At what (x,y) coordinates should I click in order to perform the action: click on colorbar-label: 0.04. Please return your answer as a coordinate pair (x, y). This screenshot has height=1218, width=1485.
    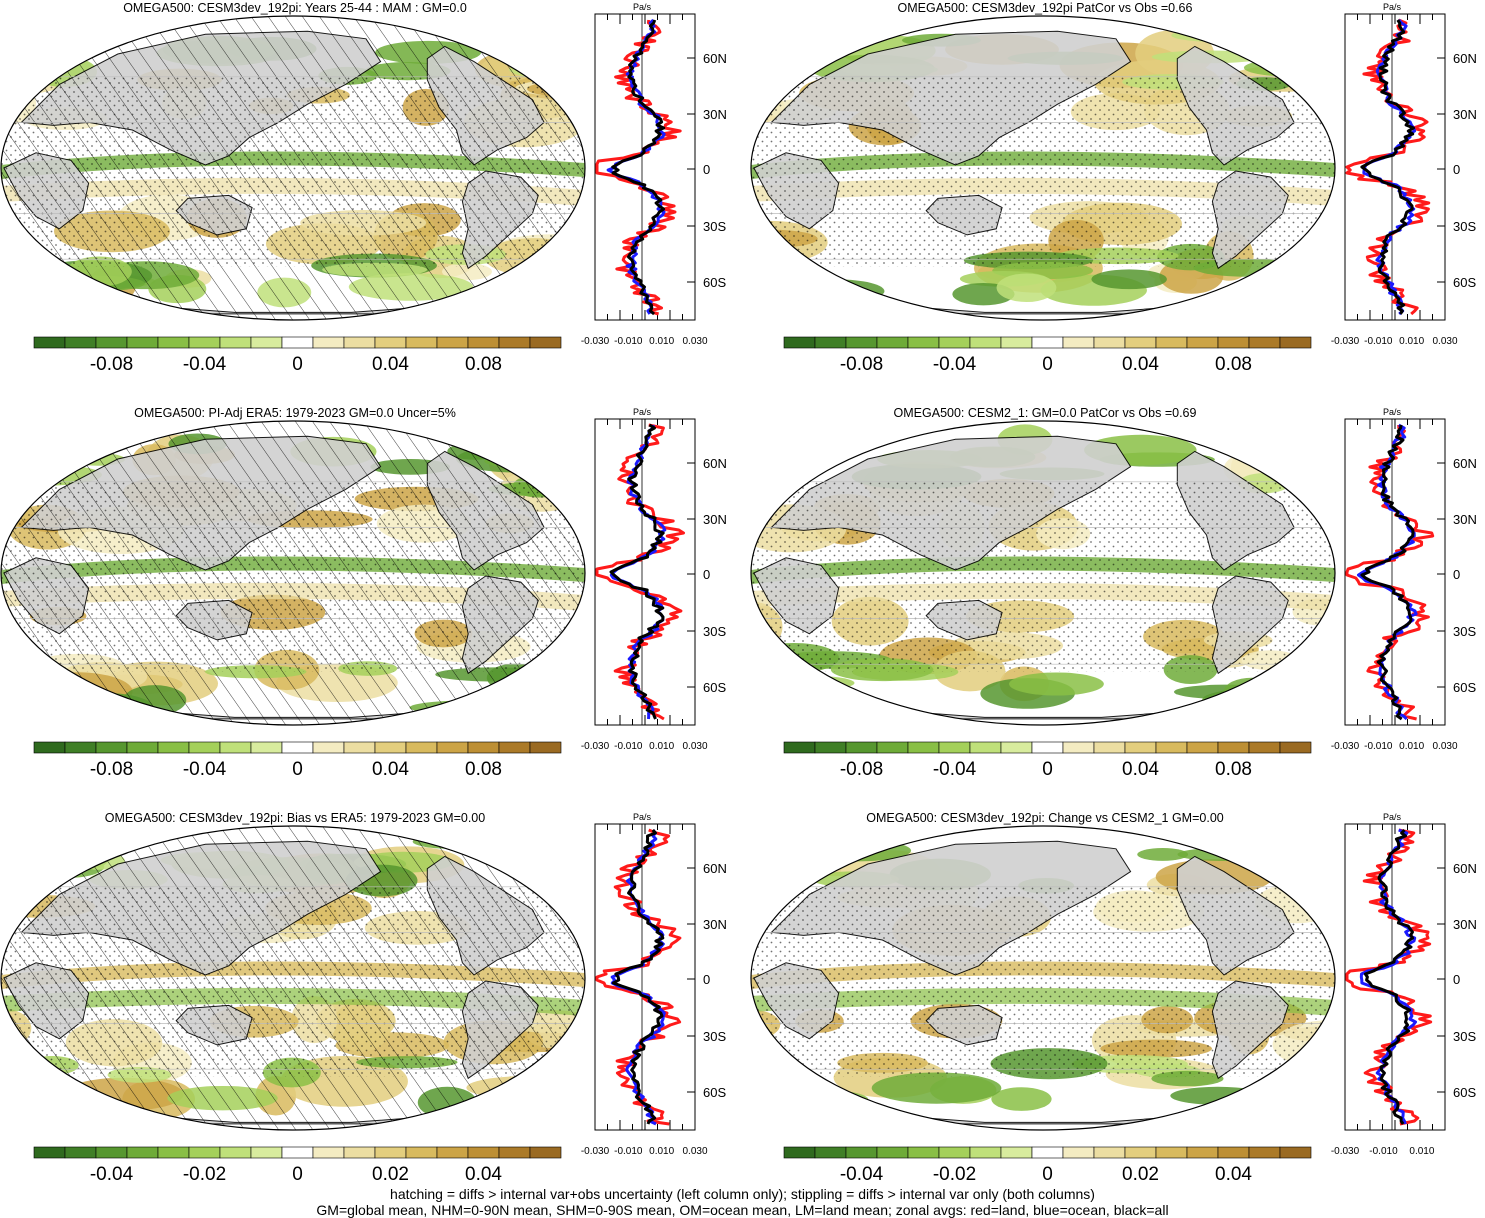
    Looking at the image, I should click on (1233, 1174).